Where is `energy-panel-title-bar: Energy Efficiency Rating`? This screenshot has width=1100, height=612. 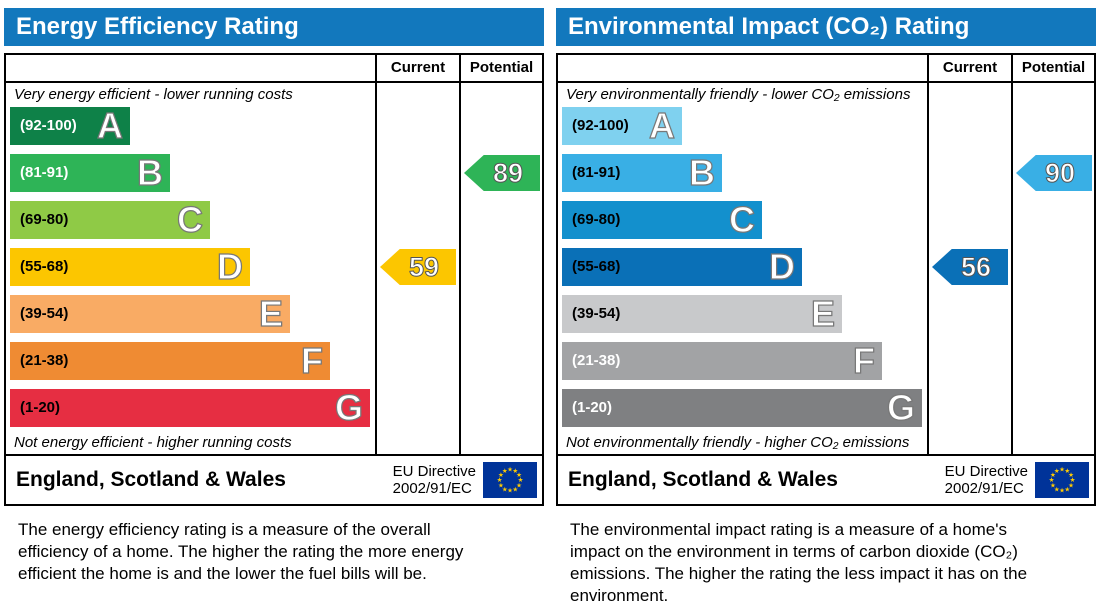
energy-panel-title-bar: Energy Efficiency Rating is located at coordinates (274, 27).